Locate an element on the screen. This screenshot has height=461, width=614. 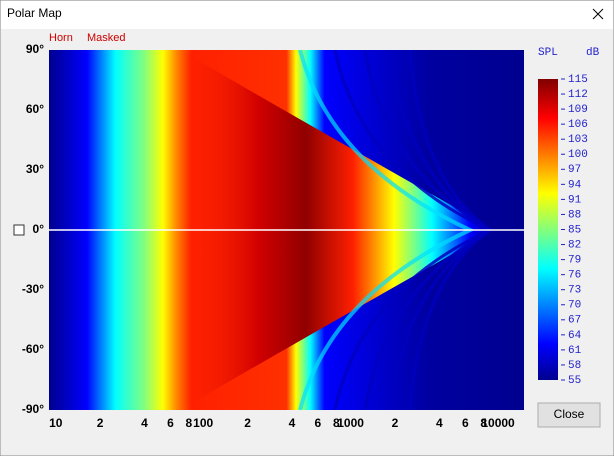
colorbar-tick-label: 115 is located at coordinates (578, 80).